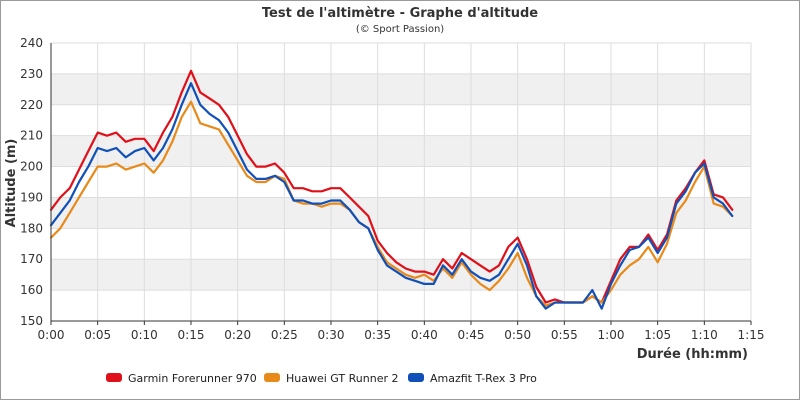 This screenshot has width=800, height=403. Describe the element at coordinates (31, 228) in the screenshot. I see `y-tick-label: 180` at that location.